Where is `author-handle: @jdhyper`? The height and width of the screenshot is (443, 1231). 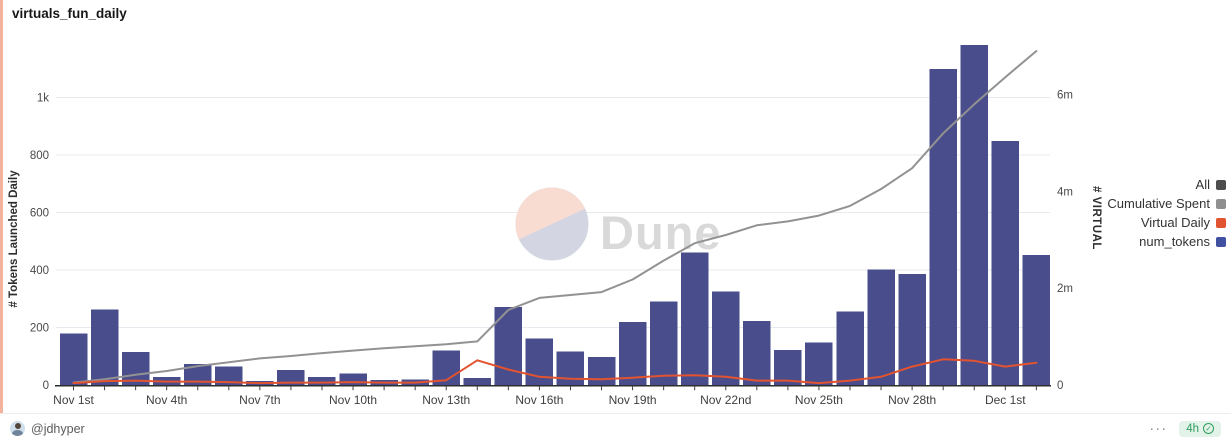
author-handle: @jdhyper is located at coordinates (58, 428).